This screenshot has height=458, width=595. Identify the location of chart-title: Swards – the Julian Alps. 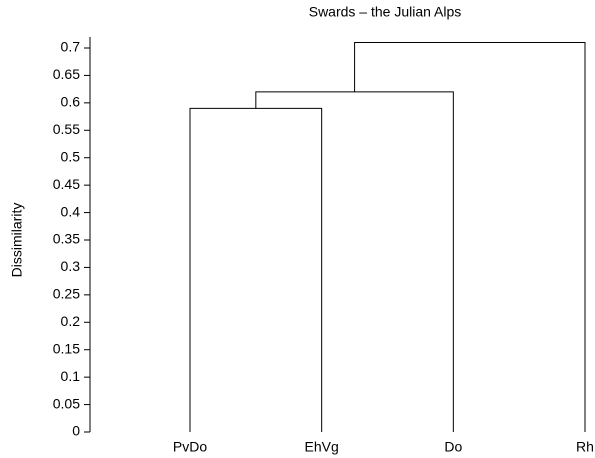
(385, 12).